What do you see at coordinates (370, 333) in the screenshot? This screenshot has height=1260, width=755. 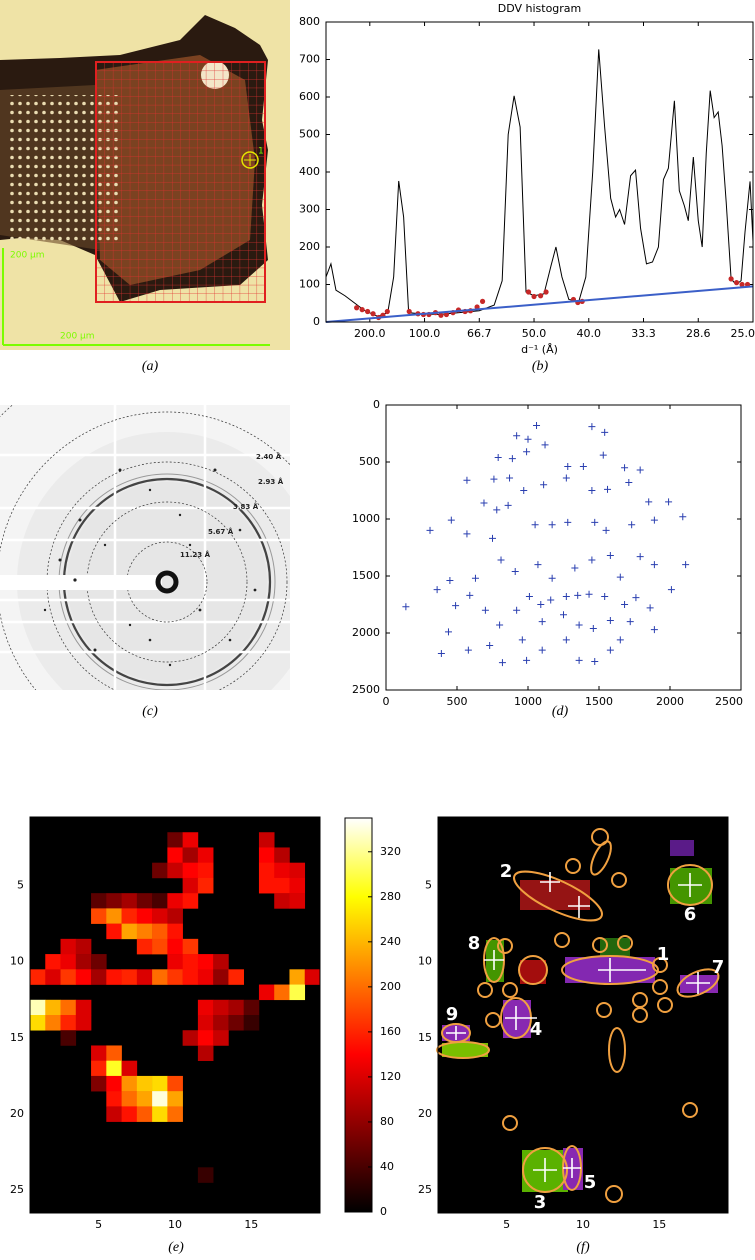 I see `x-tick-label: 200.0` at bounding box center [370, 333].